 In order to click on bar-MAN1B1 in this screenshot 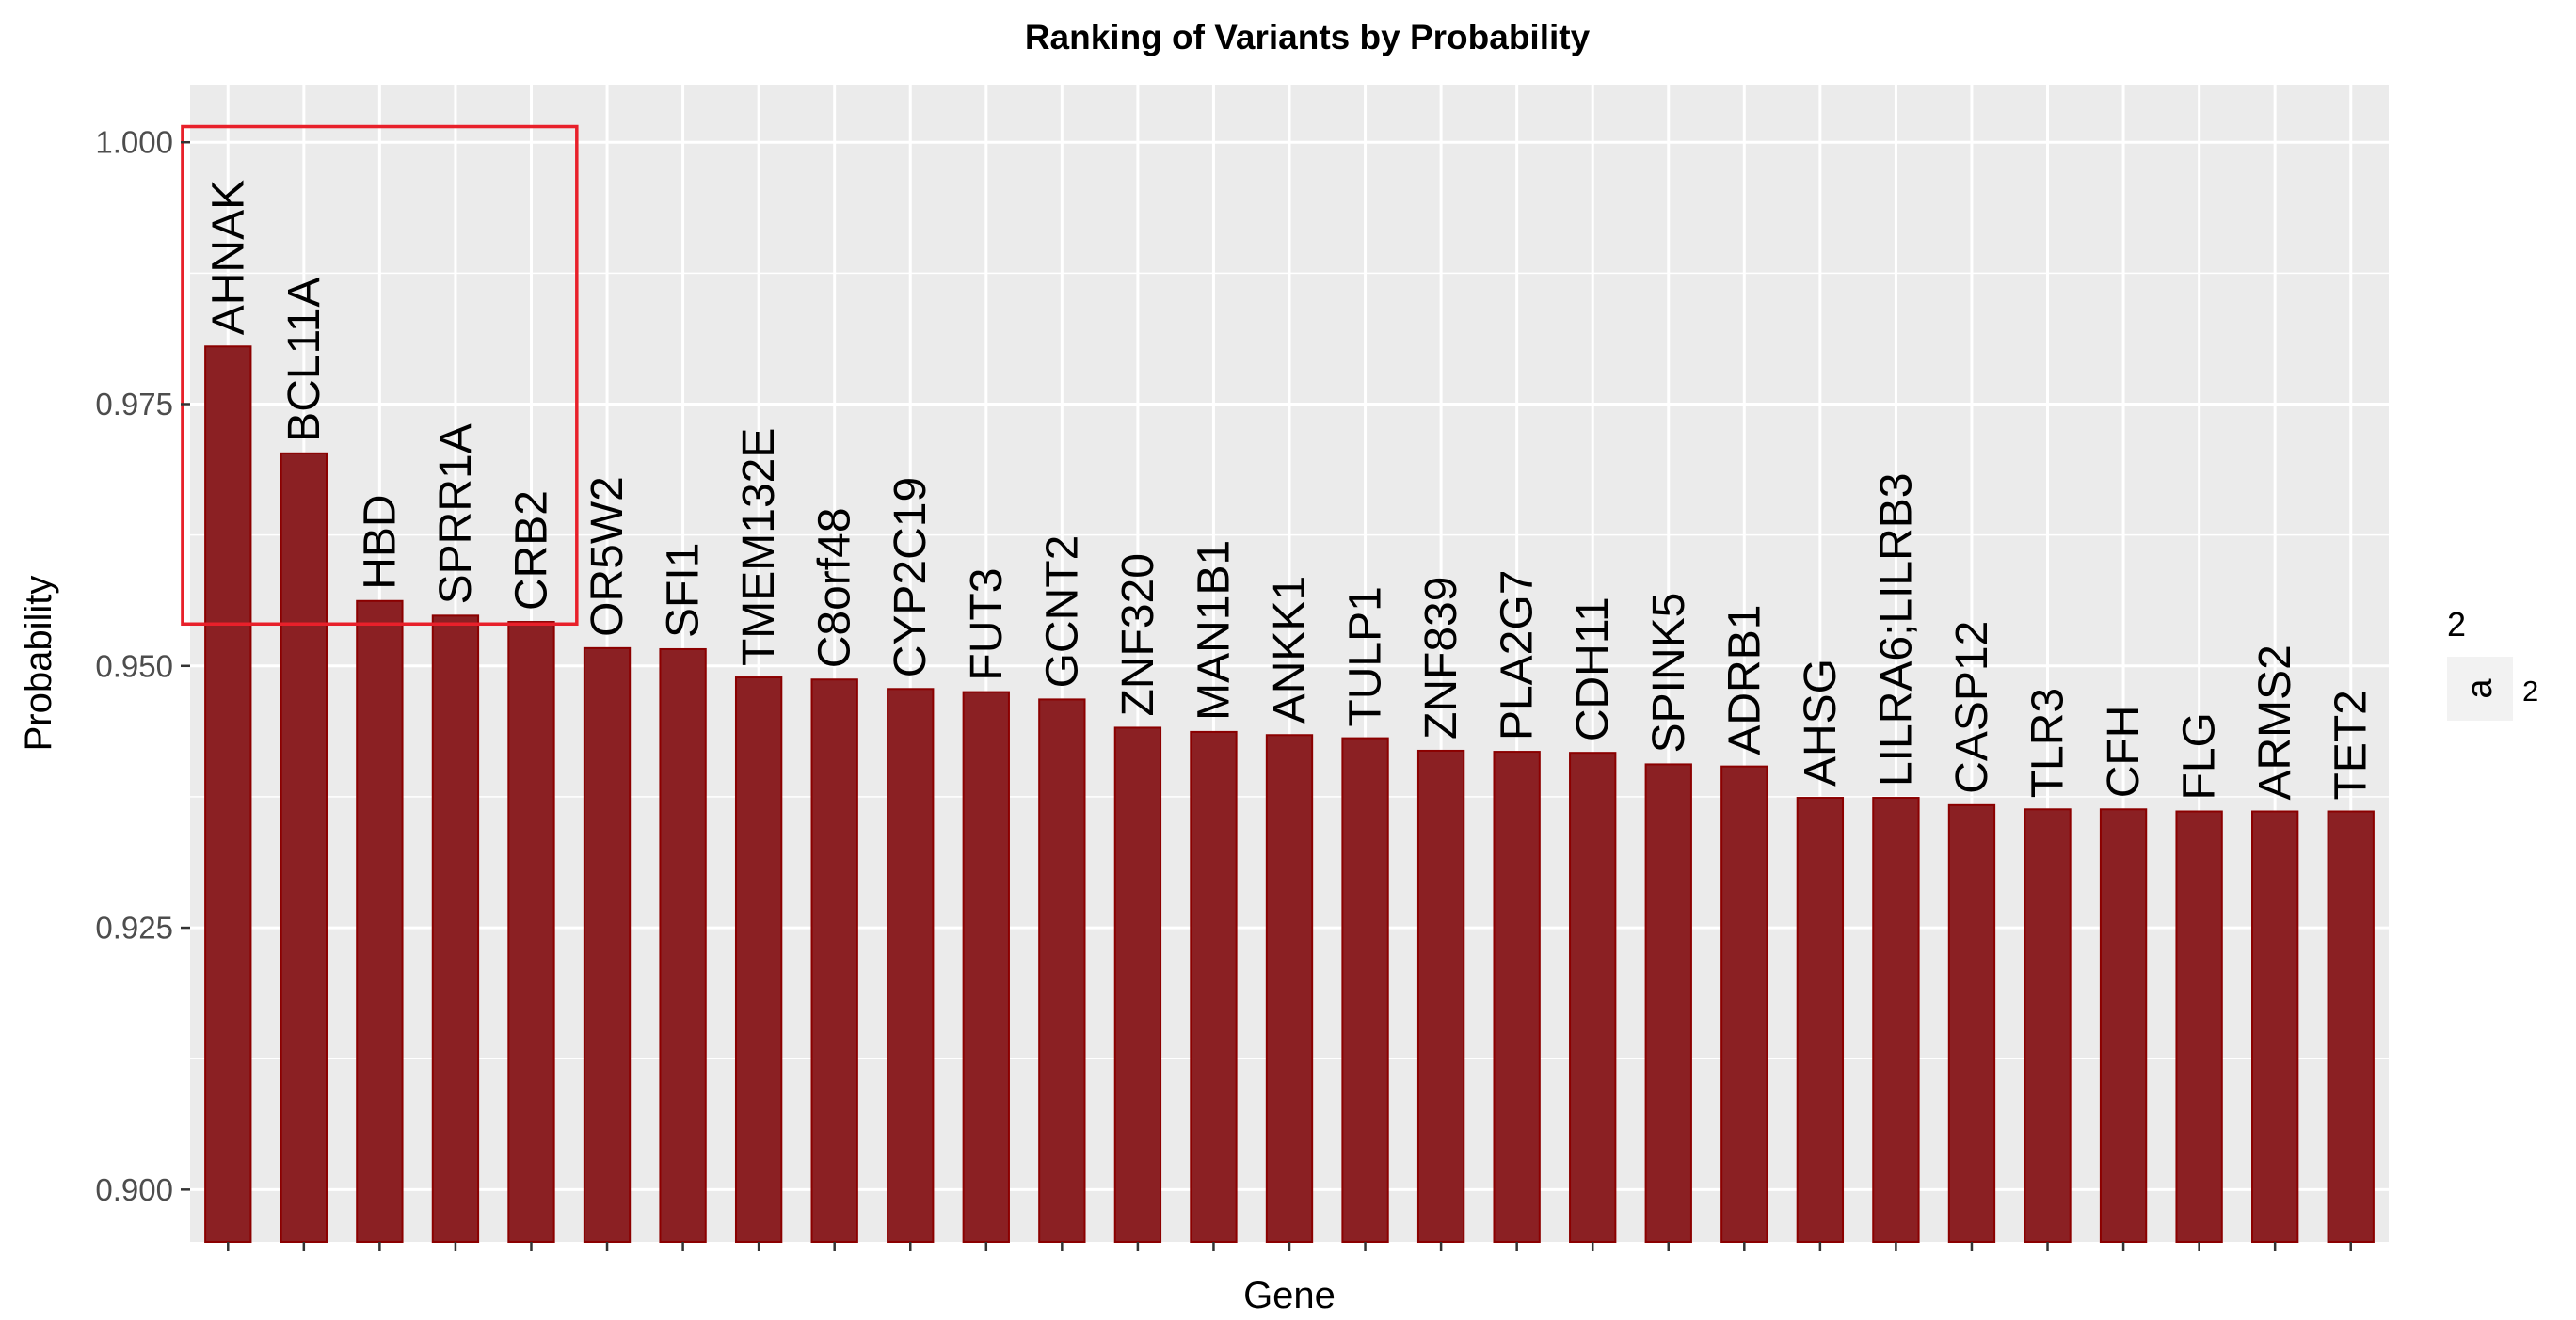, I will do `click(1214, 987)`.